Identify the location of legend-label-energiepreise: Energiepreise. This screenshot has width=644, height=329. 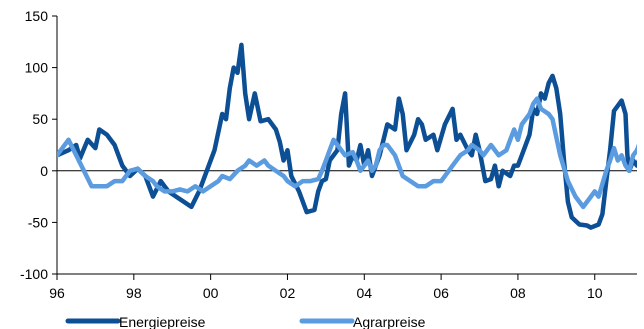
(162, 321).